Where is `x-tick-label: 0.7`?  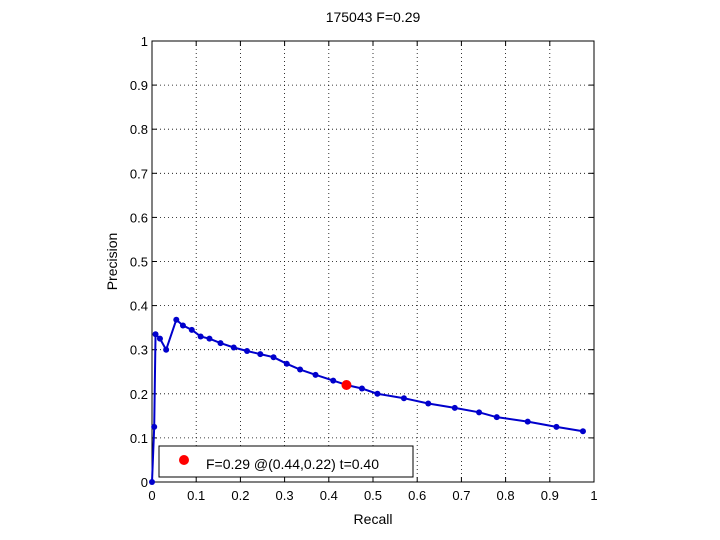
x-tick-label: 0.7 is located at coordinates (461, 495).